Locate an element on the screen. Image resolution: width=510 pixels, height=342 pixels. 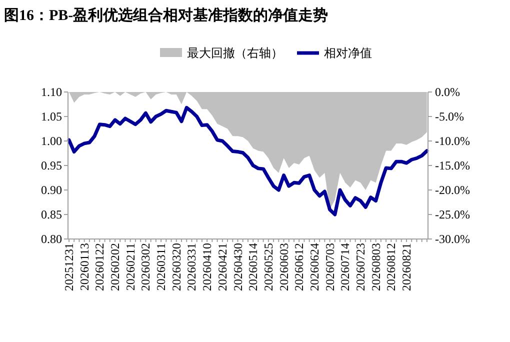
x-tick-label: 20260113 is located at coordinates (84, 267).